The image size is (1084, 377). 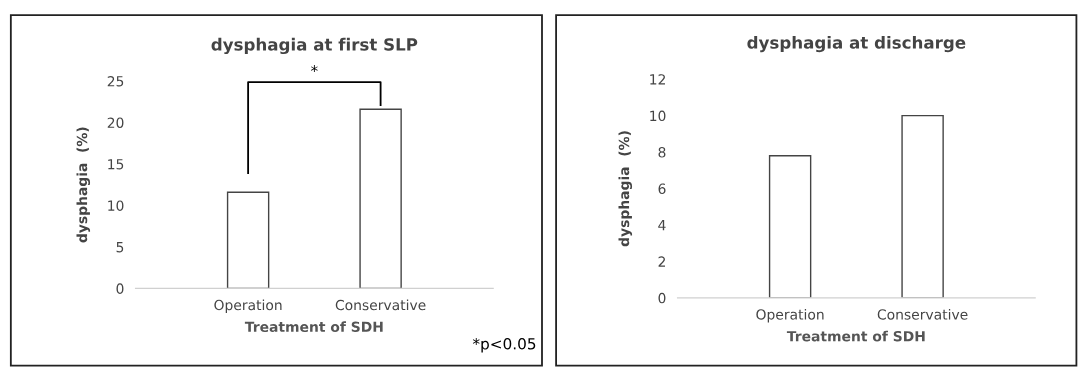 I want to click on y-tick-label: 15, so click(x=116, y=164).